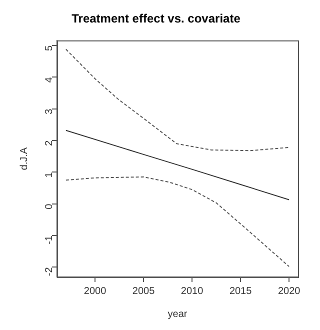  What do you see at coordinates (289, 291) in the screenshot?
I see `x-tick-label: 2020` at bounding box center [289, 291].